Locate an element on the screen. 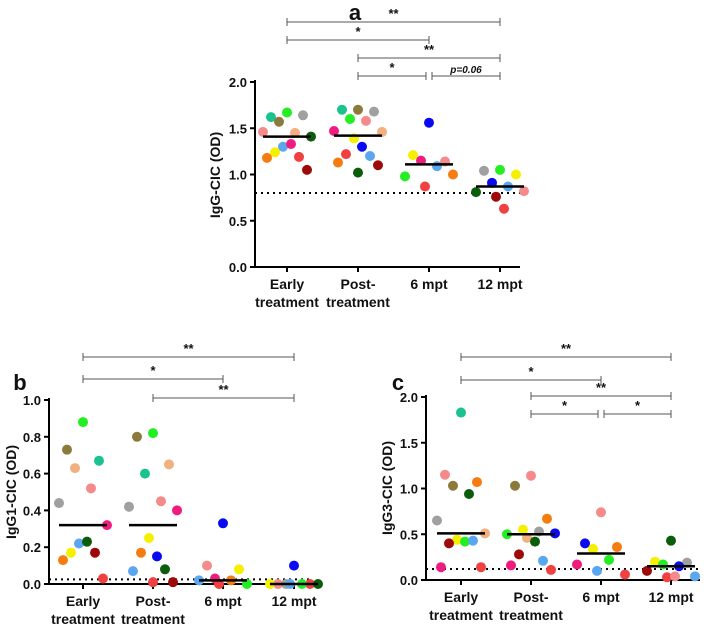  panel-letter: a is located at coordinates (355, 12).